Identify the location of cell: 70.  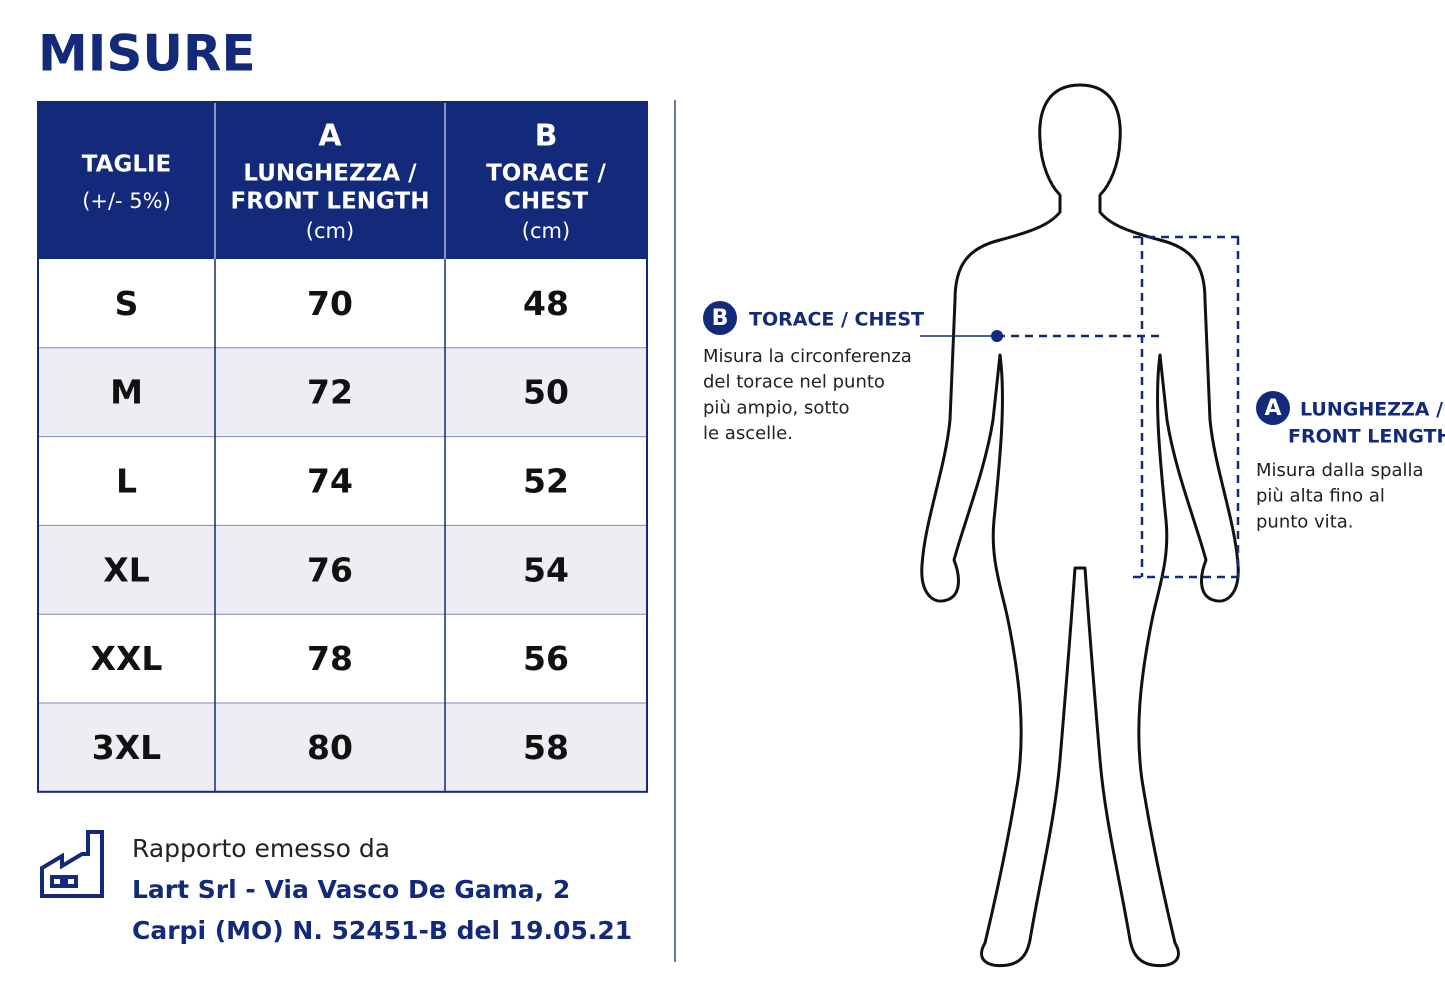
(330, 303).